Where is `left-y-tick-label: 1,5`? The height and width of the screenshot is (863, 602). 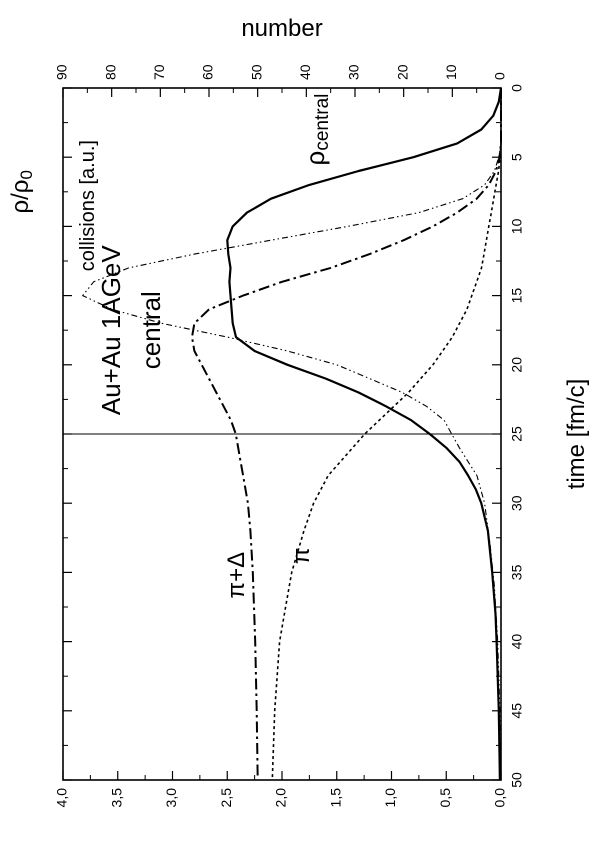
left-y-tick-label: 1,5 is located at coordinates (335, 798).